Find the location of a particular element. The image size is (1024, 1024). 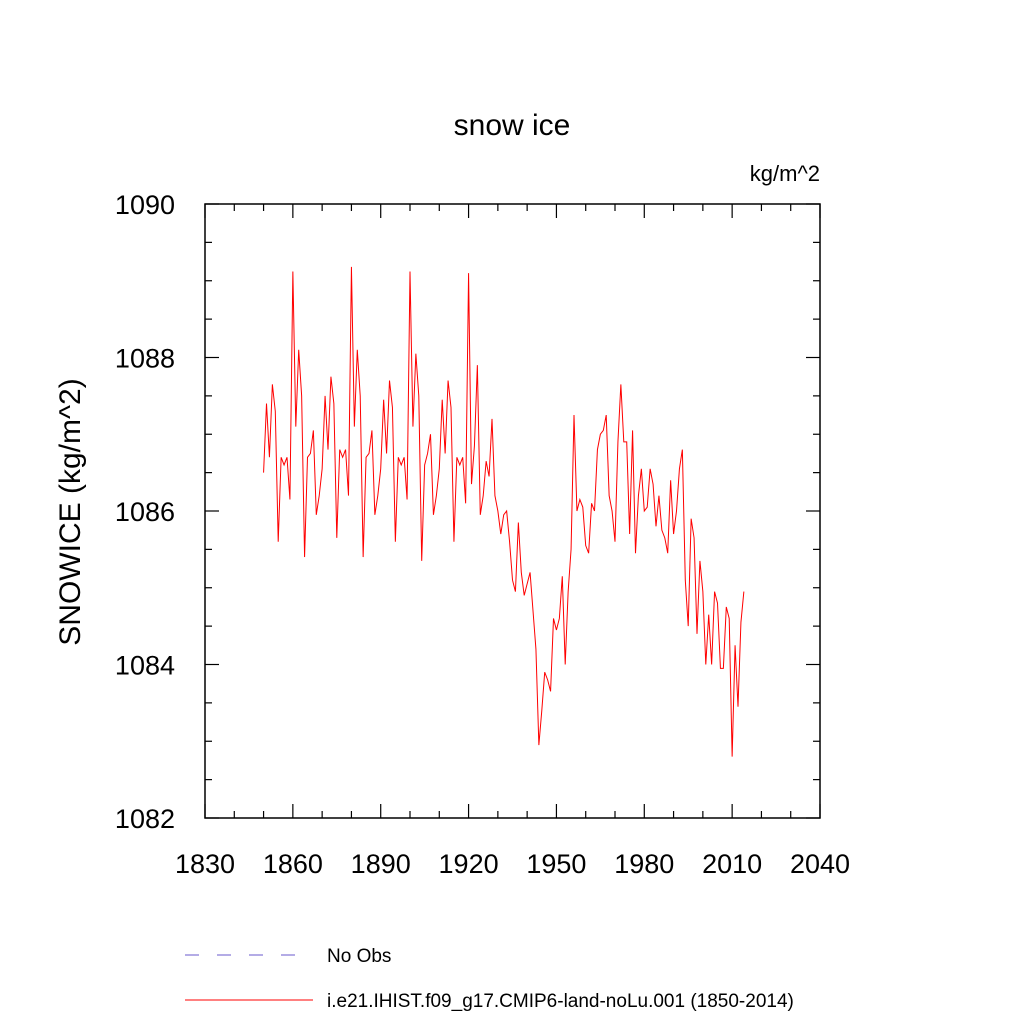

y-tick-label: 1084 is located at coordinates (145, 666).